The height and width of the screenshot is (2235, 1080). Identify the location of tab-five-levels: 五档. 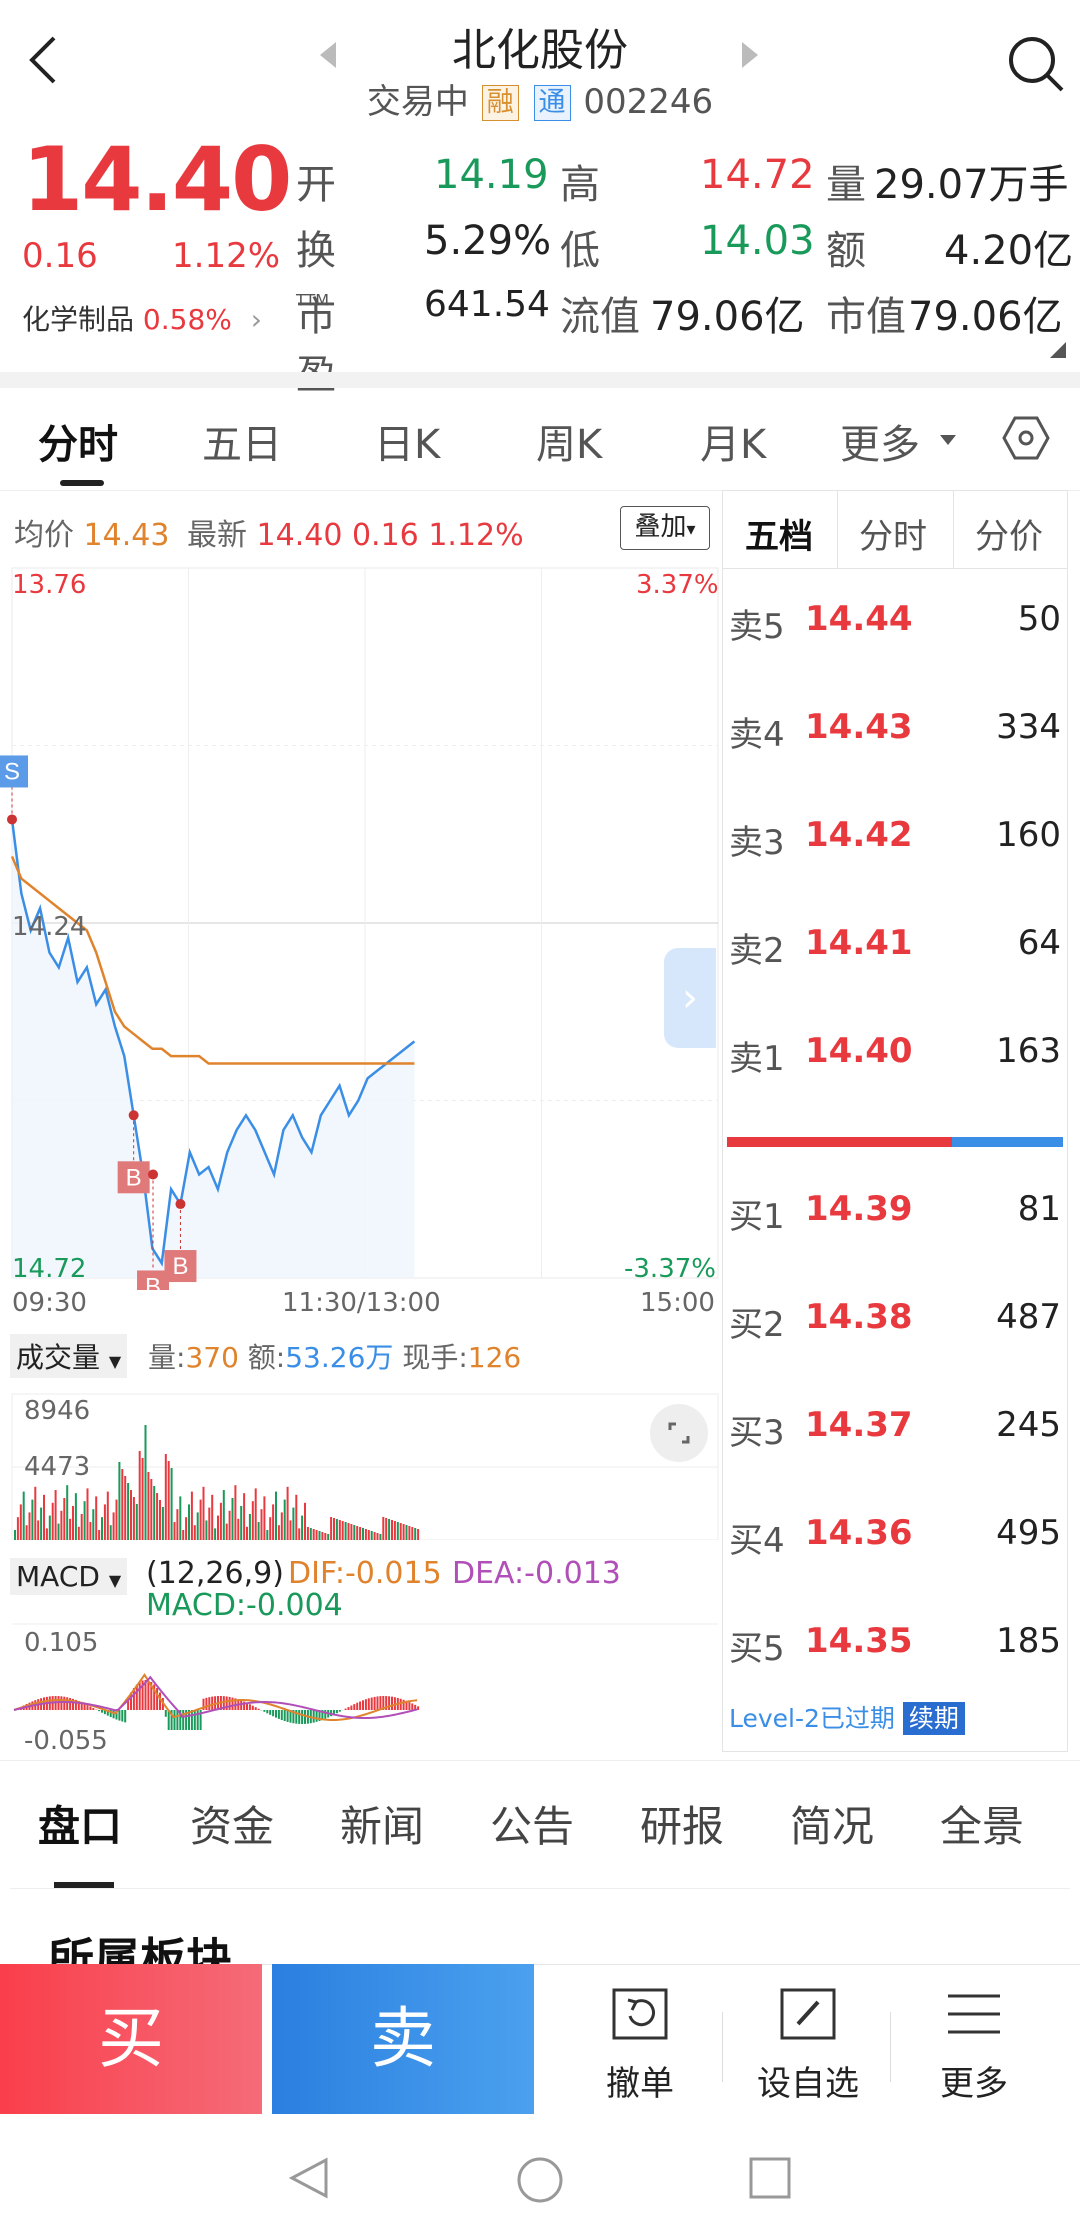
(779, 537).